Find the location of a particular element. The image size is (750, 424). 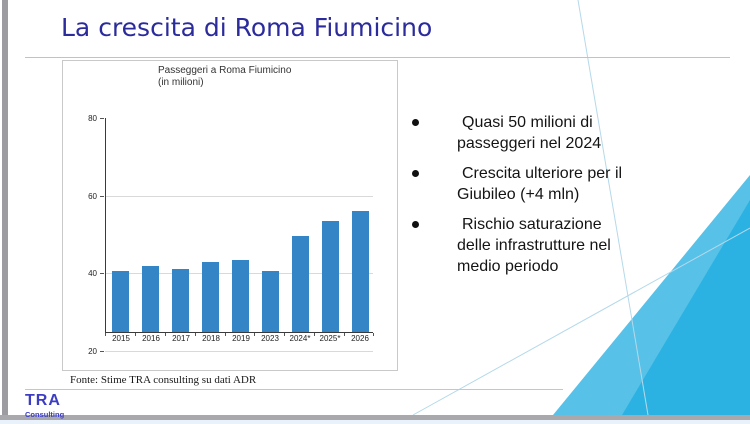

x-axis-tick-label: 2024* is located at coordinates (300, 338).